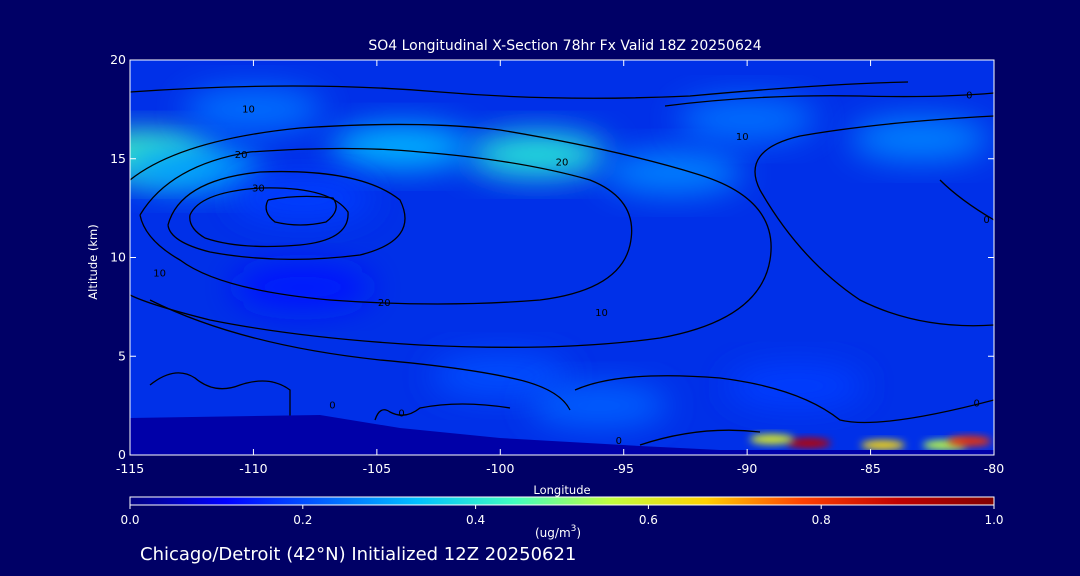 Image resolution: width=1080 pixels, height=576 pixels. I want to click on contour-label-12: 0, so click(977, 404).